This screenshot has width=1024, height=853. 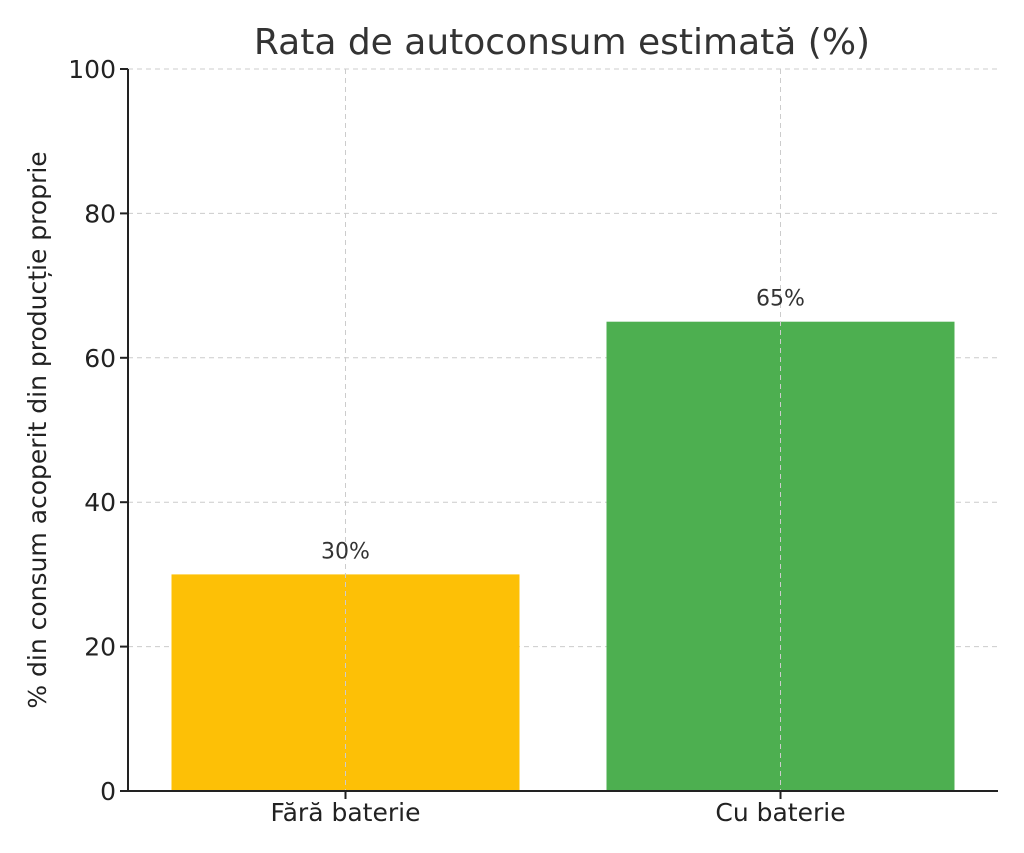 I want to click on x-axis-ticks: Fără baterie Cu baterie, so click(x=558, y=809).